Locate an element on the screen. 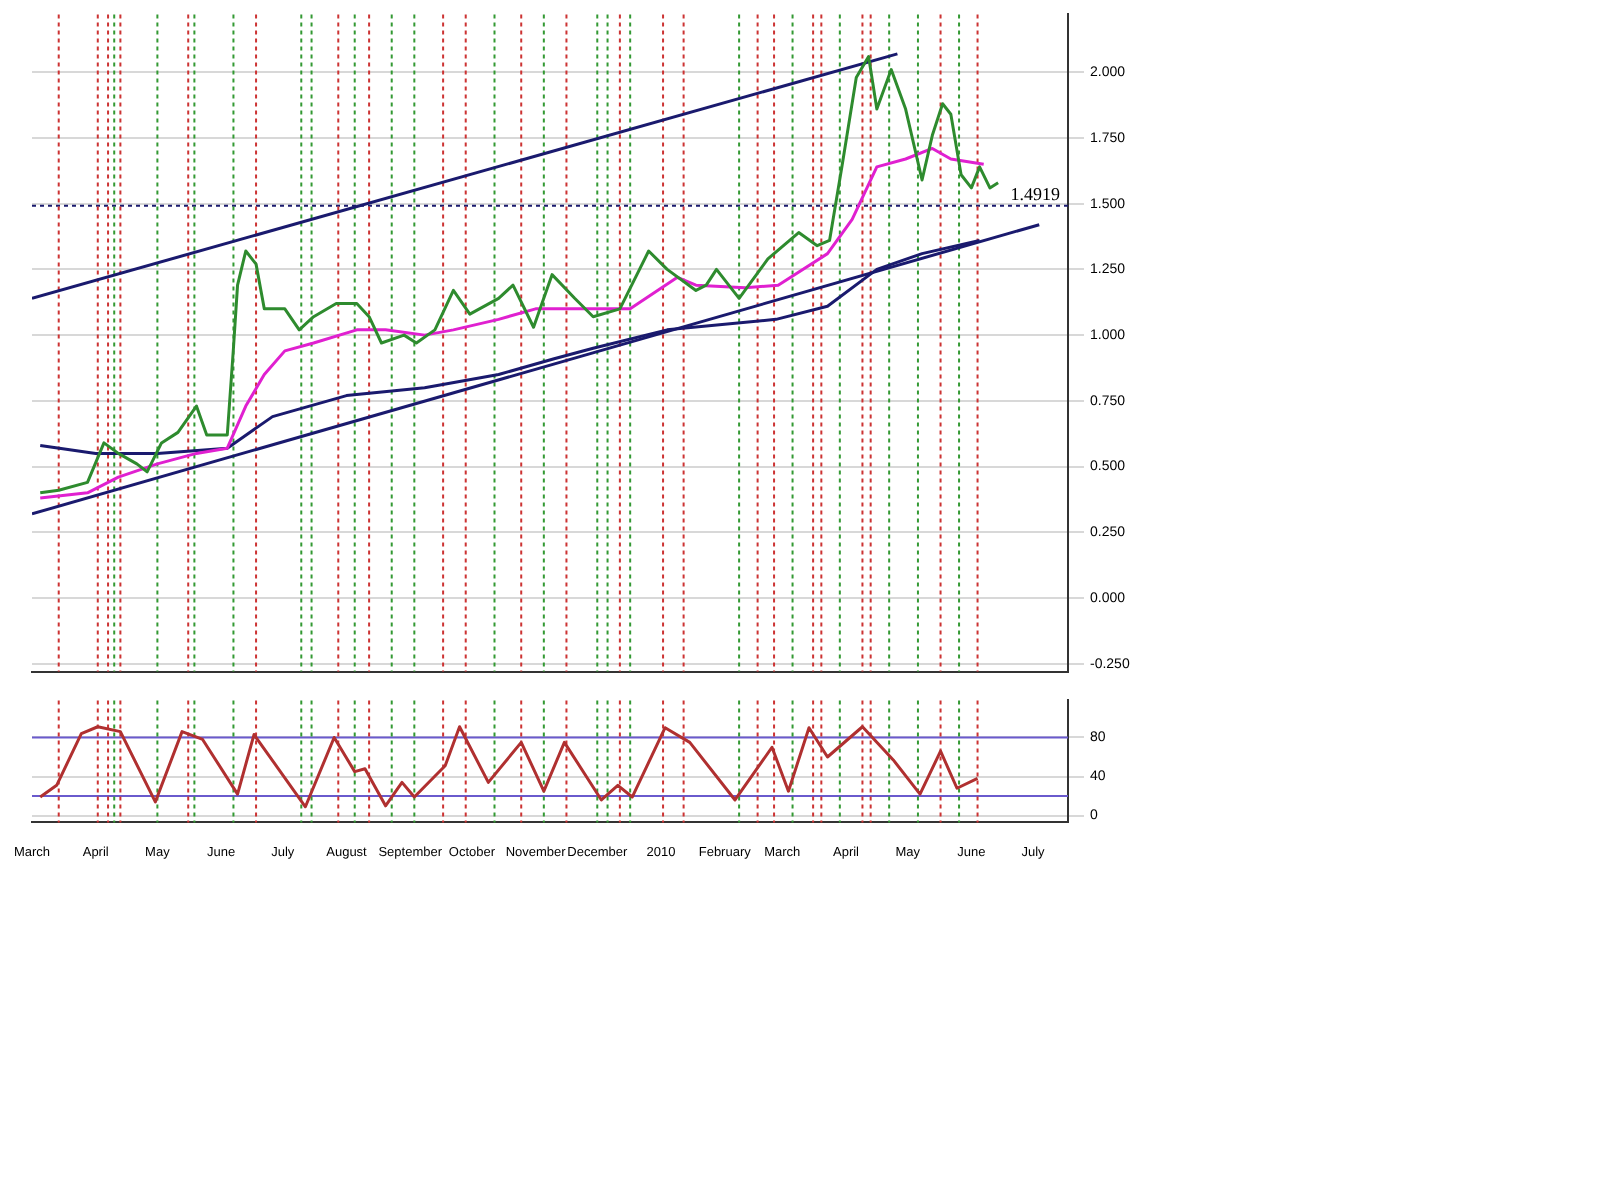 This screenshot has width=1598, height=1198. ref-line-label: 1.4919 is located at coordinates (1035, 193).